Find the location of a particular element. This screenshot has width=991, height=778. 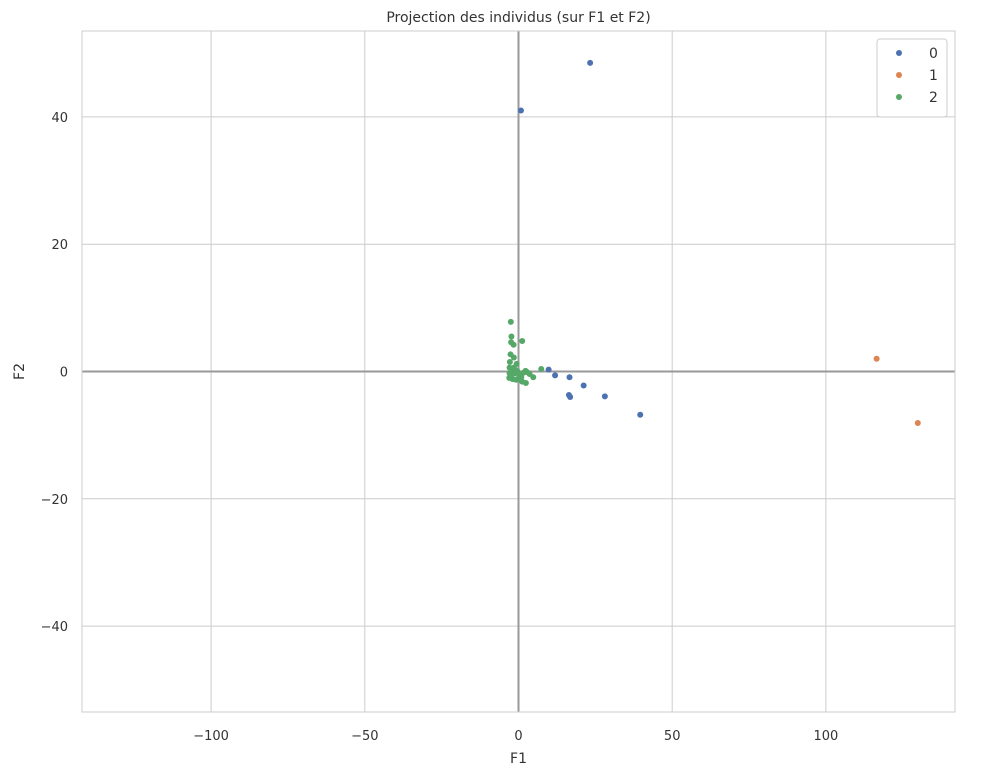

x-tick-label: 0 is located at coordinates (518, 736).